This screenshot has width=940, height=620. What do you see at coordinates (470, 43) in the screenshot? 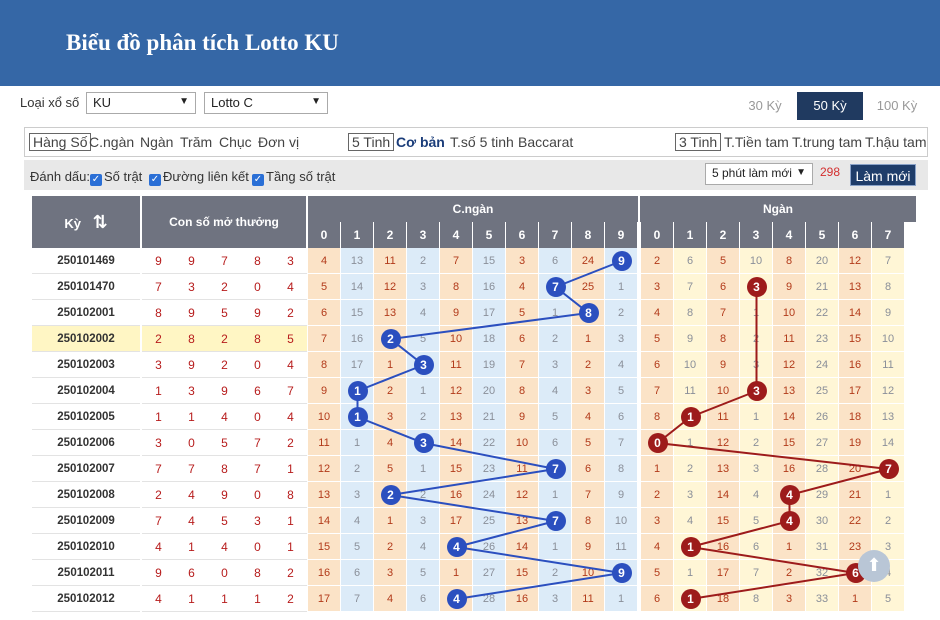
I see `page-header: Biểu đồ phân tích Lotto KU` at bounding box center [470, 43].